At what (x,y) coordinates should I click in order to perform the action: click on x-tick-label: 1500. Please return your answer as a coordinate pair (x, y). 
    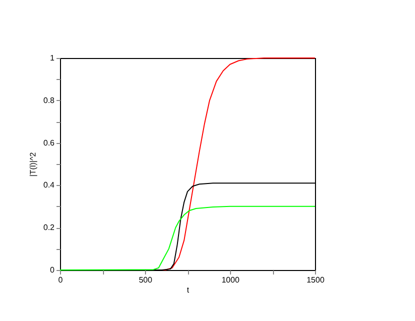
    Looking at the image, I should click on (315, 280).